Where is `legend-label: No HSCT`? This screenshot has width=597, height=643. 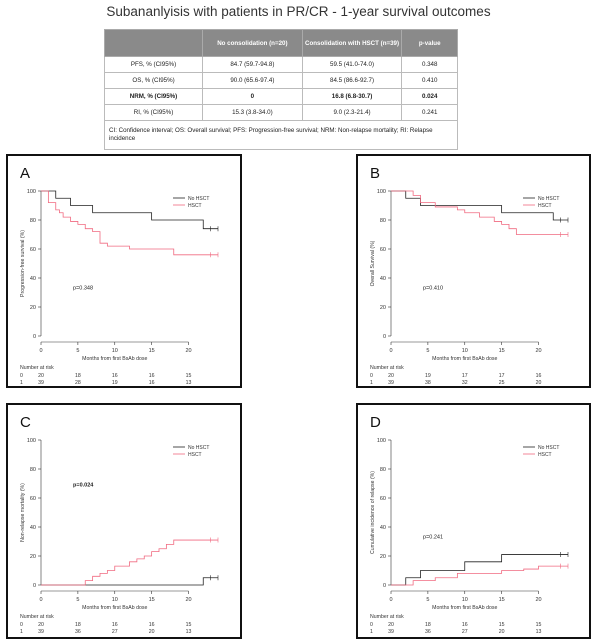
legend-label: No HSCT is located at coordinates (198, 448).